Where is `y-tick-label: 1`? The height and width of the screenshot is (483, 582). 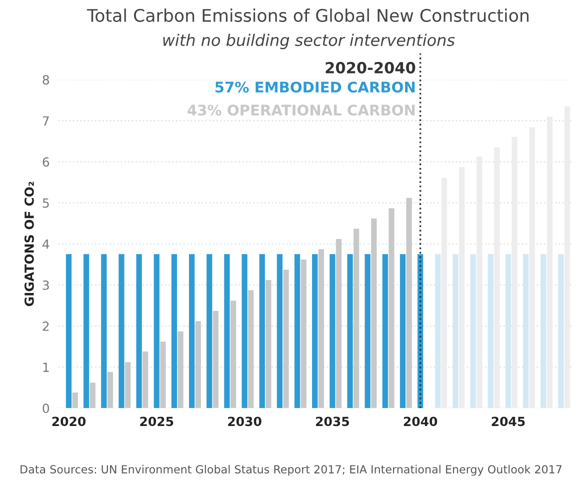 y-tick-label: 1 is located at coordinates (46, 367).